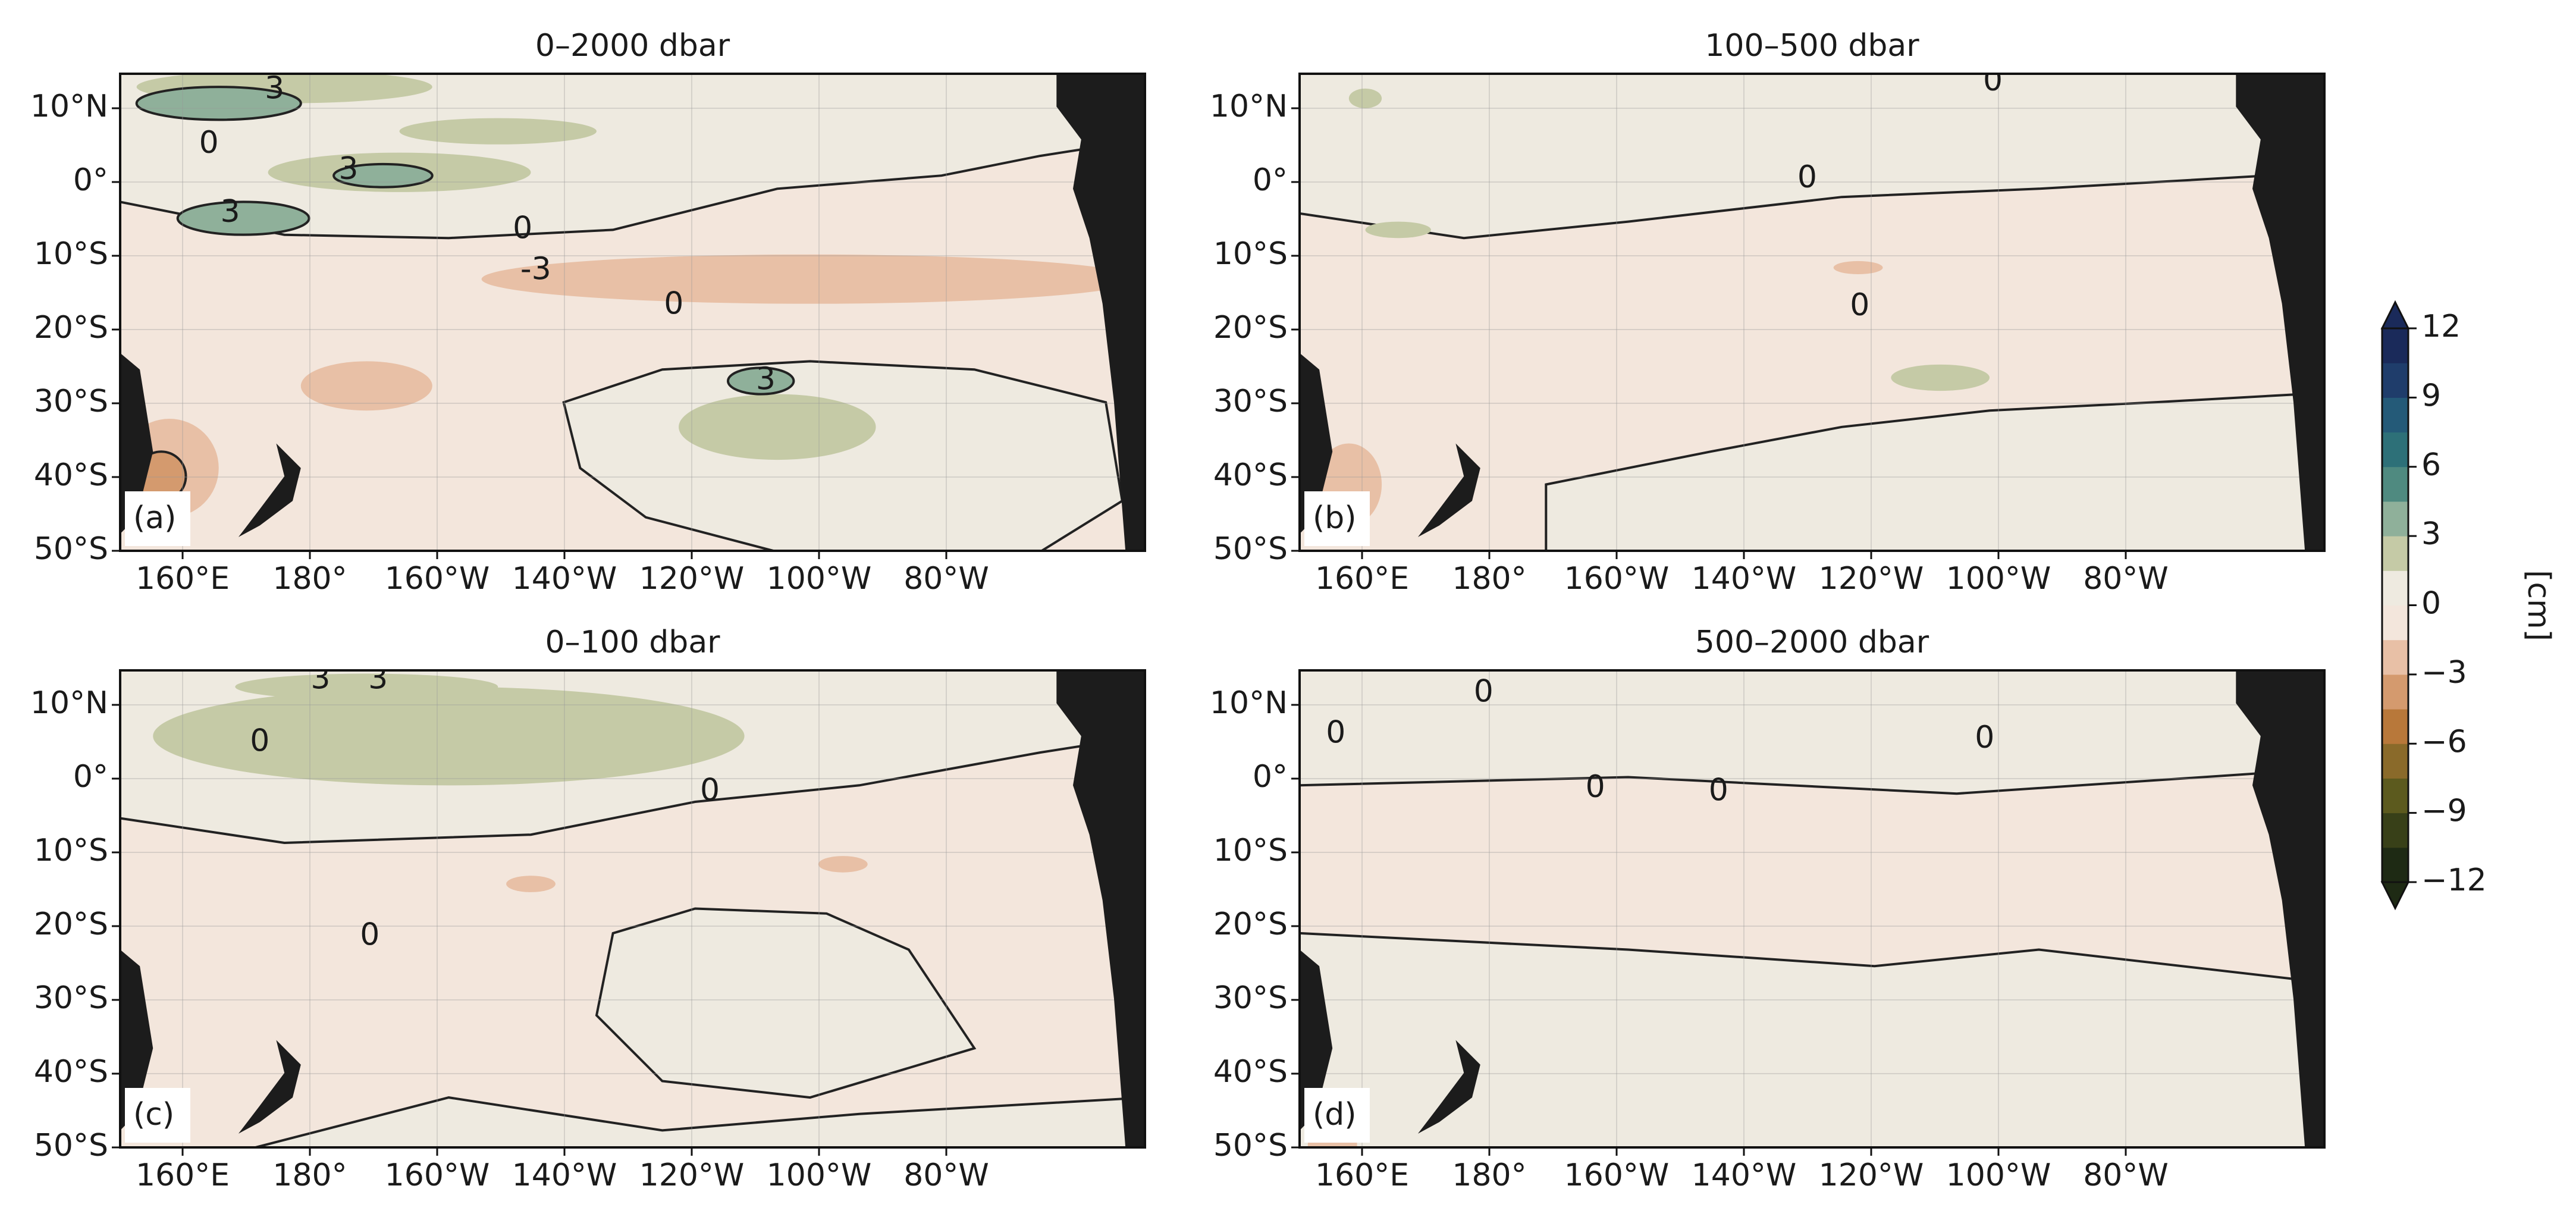 The image size is (2576, 1217). I want to click on colorbar-tick-label: −6, so click(2444, 742).